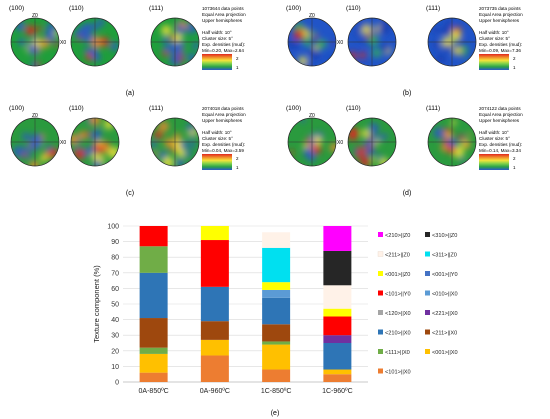 The height and width of the screenshot is (419, 550). What do you see at coordinates (115, 273) in the screenshot?
I see `y-tick-label: 70` at bounding box center [115, 273].